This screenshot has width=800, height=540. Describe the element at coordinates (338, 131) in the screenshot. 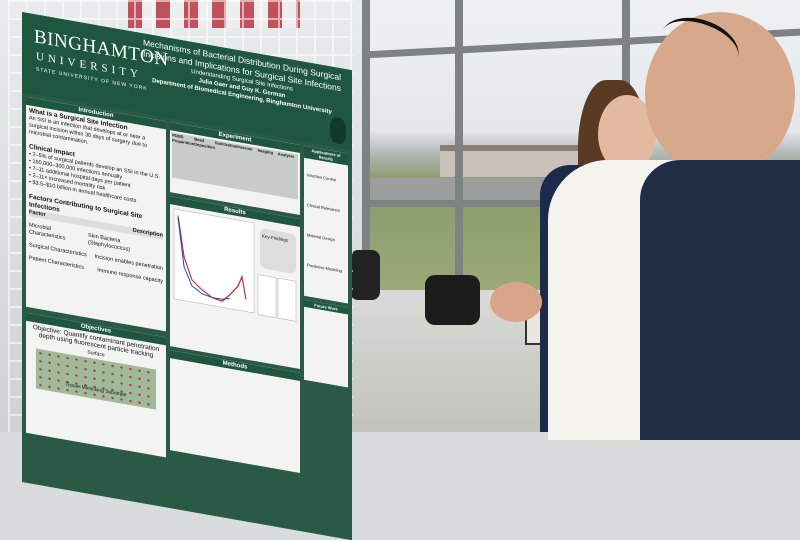

I see `bearcat-logo` at that location.